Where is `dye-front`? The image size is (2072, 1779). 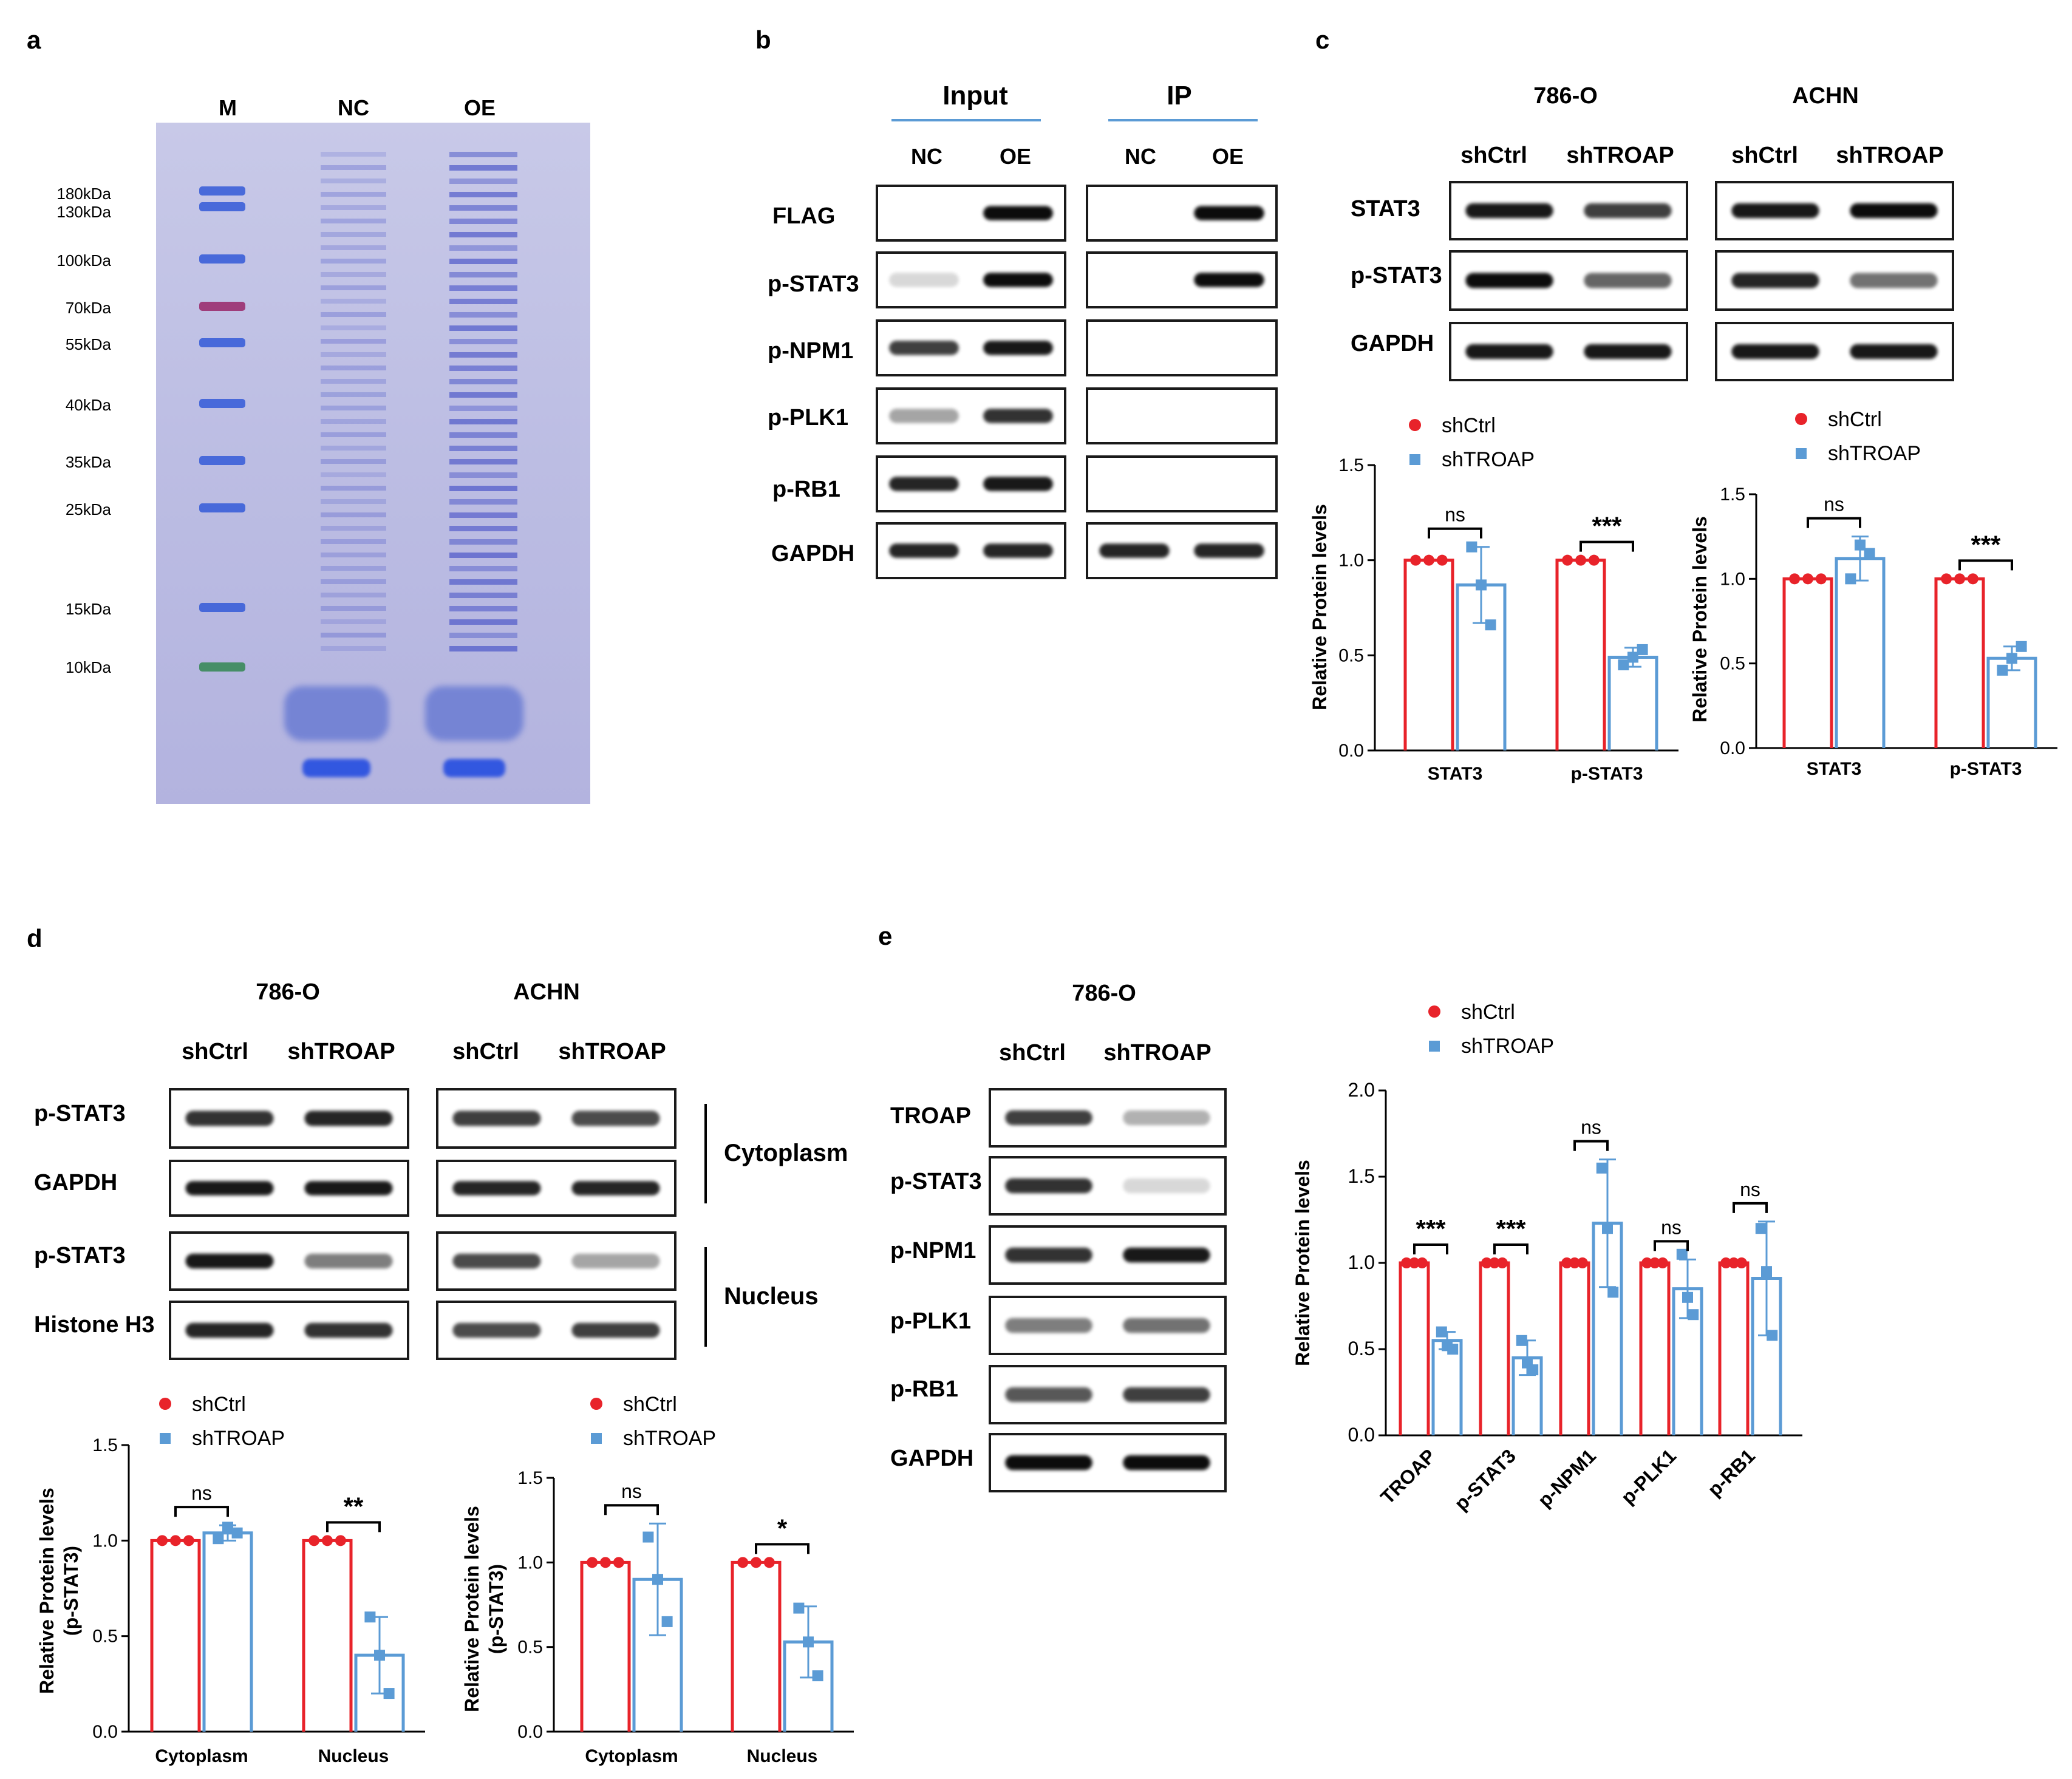 dye-front is located at coordinates (336, 713).